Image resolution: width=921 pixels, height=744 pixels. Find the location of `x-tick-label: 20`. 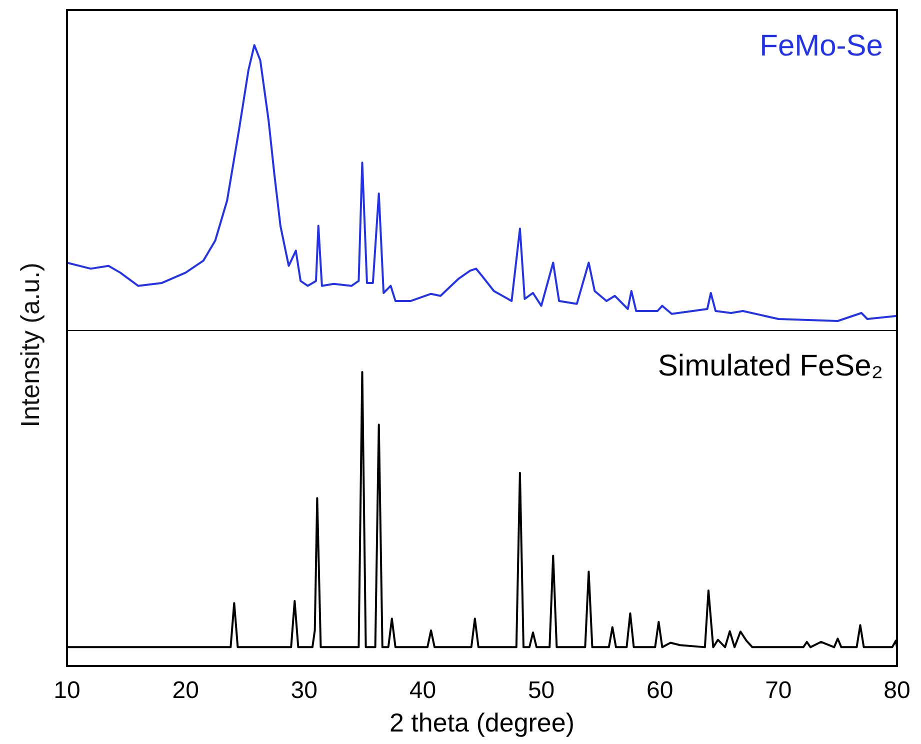

x-tick-label: 20 is located at coordinates (185, 690).